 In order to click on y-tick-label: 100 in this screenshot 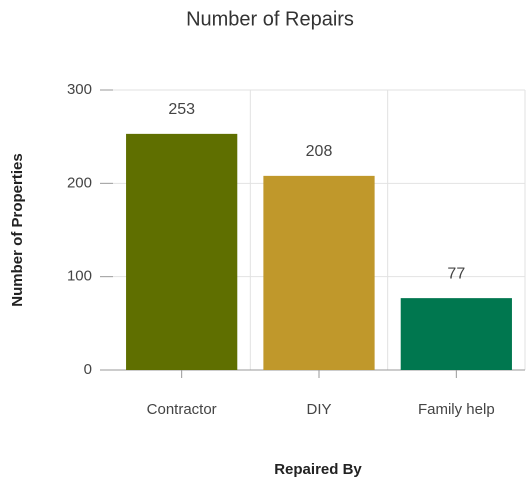, I will do `click(79, 276)`.